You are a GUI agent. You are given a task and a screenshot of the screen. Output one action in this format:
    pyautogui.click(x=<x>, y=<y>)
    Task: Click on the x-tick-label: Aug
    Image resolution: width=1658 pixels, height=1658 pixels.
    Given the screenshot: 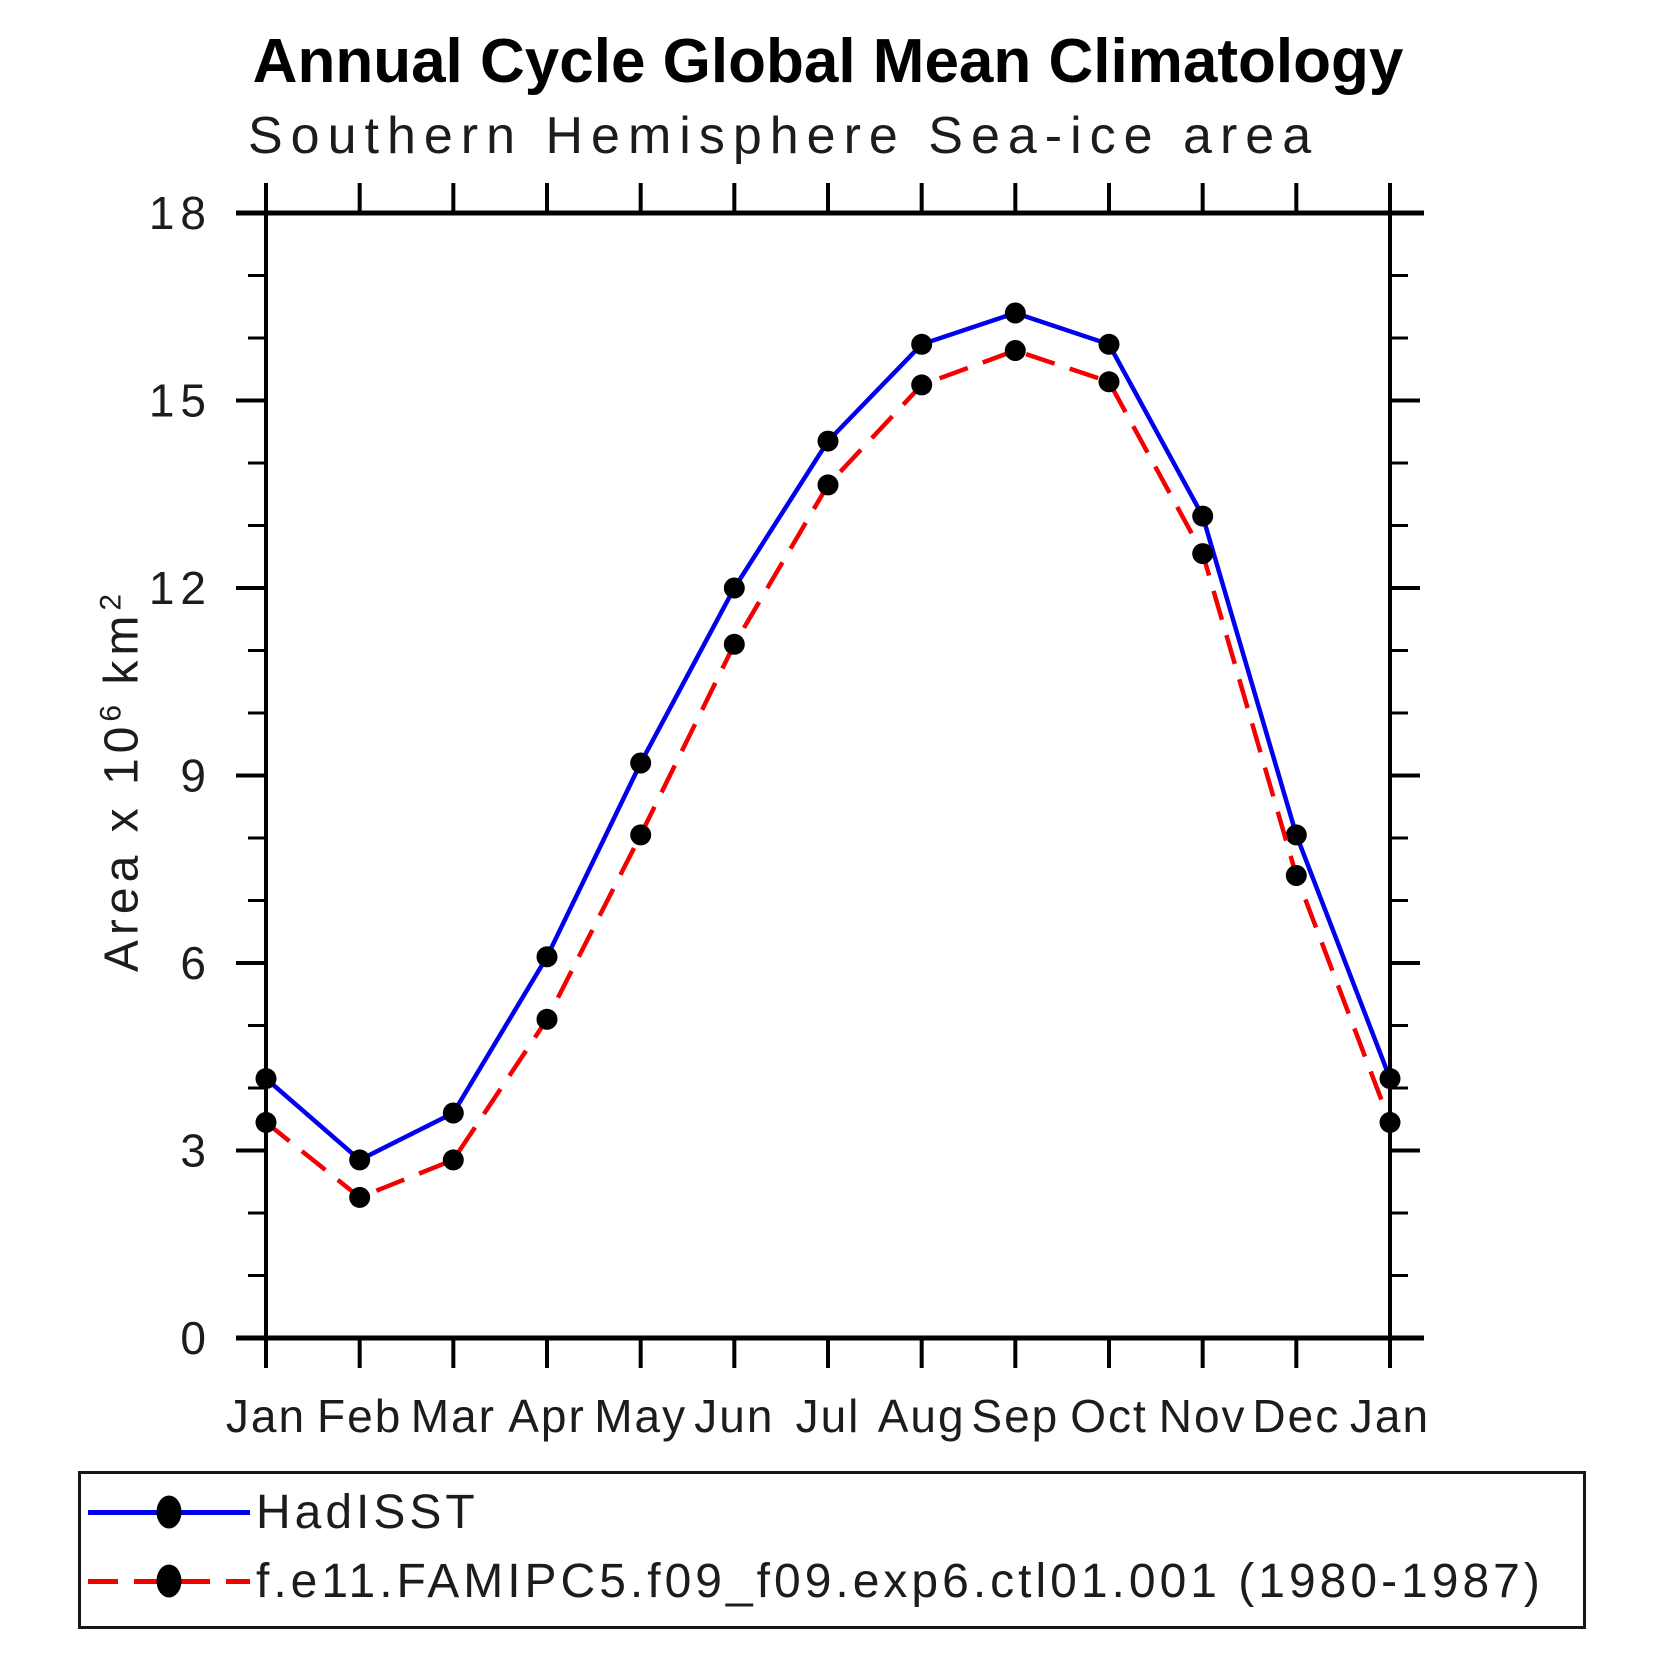 What is the action you would take?
    pyautogui.click(x=922, y=1416)
    